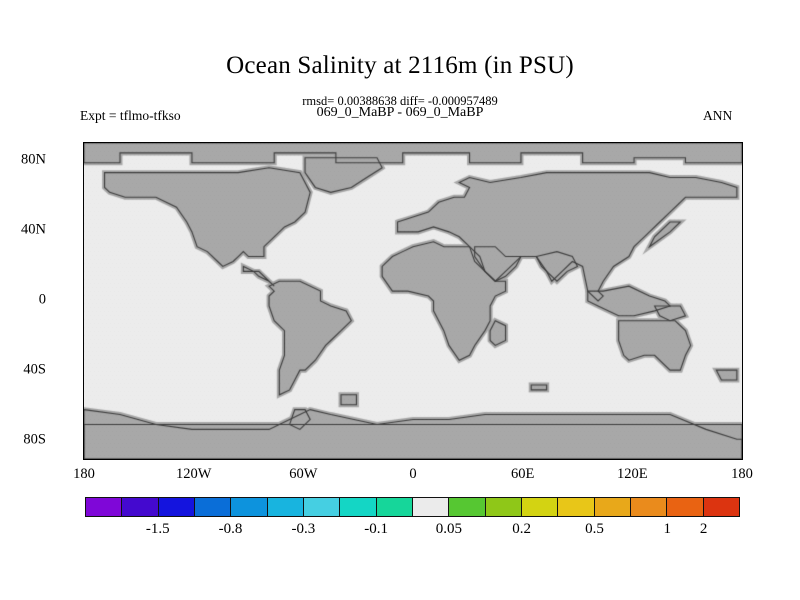 The width and height of the screenshot is (800, 600). What do you see at coordinates (632, 474) in the screenshot?
I see `x-axis-label: 120E` at bounding box center [632, 474].